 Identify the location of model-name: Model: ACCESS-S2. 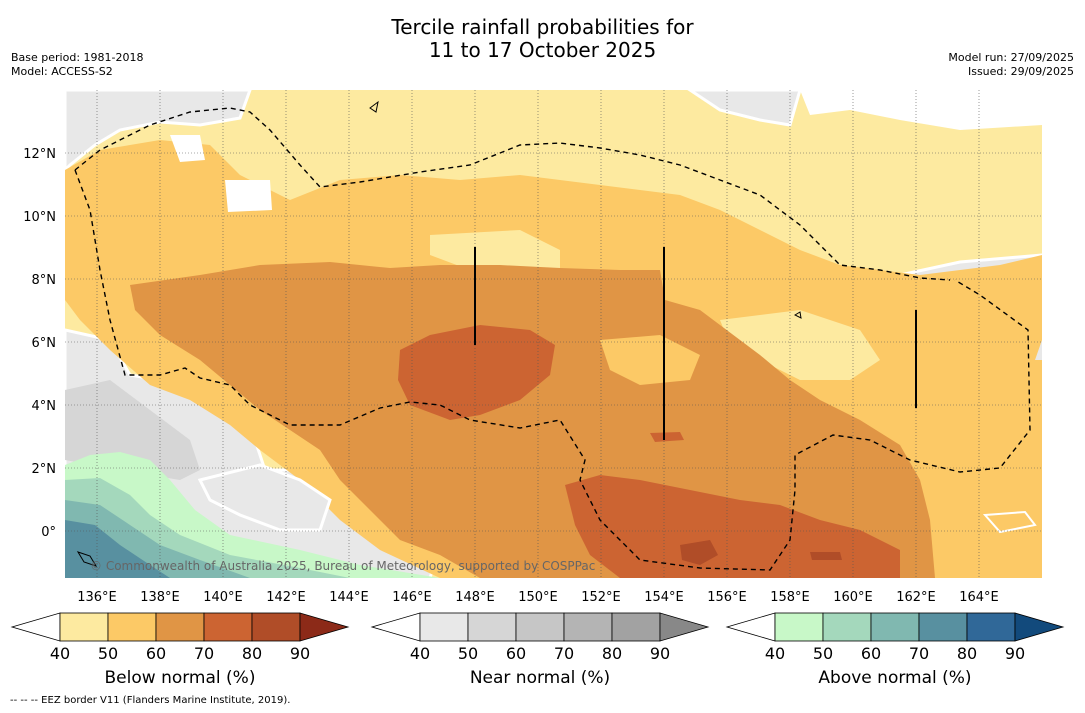
(62, 71).